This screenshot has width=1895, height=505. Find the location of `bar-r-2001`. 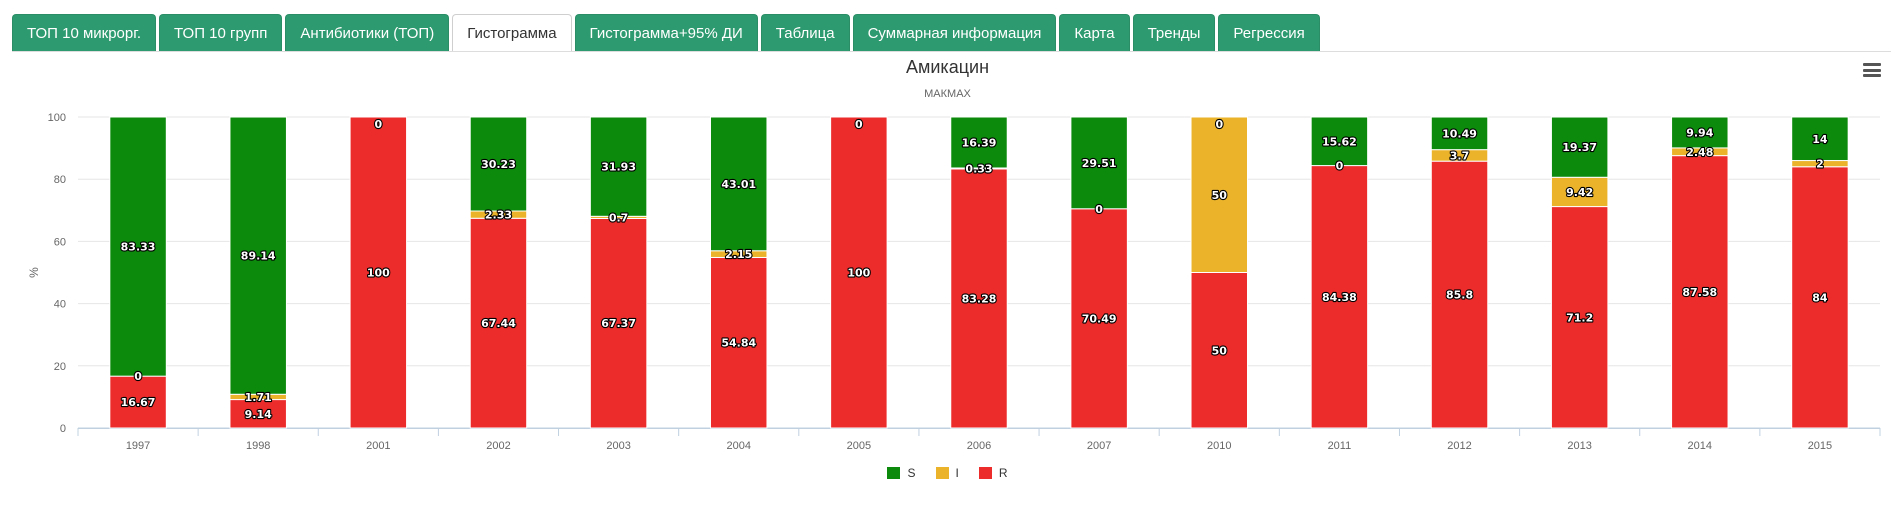

bar-r-2001 is located at coordinates (378, 272).